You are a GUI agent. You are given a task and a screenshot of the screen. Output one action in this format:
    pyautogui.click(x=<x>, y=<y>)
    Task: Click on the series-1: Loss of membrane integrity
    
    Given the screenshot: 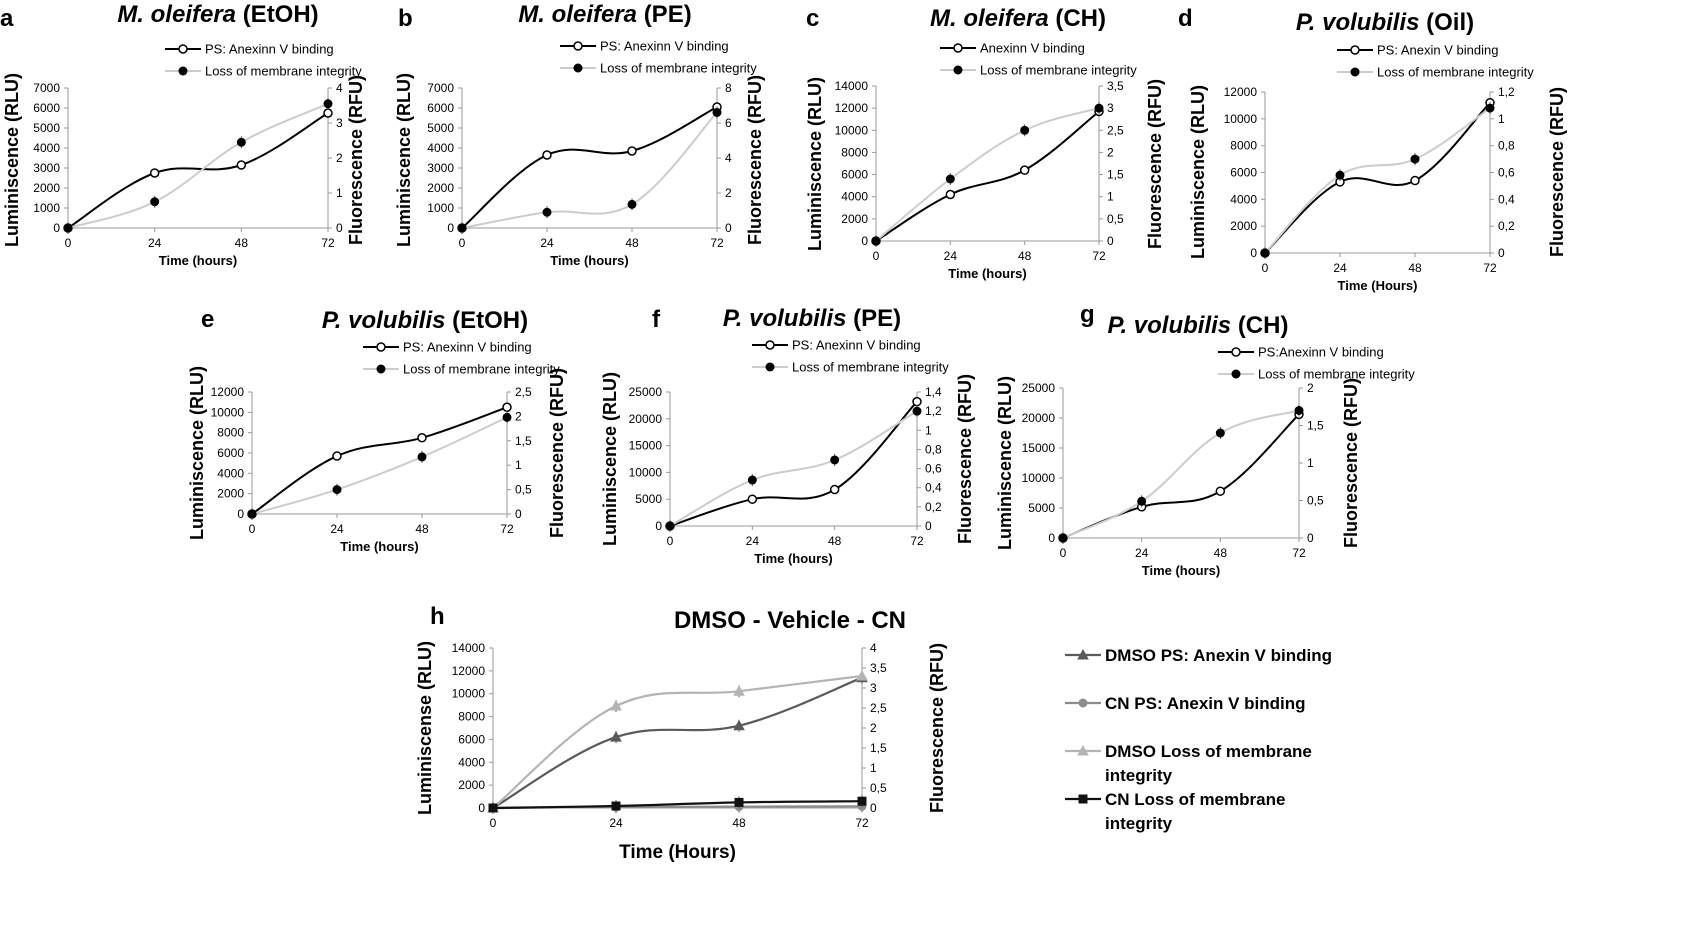 What is the action you would take?
    pyautogui.click(x=1397, y=162)
    